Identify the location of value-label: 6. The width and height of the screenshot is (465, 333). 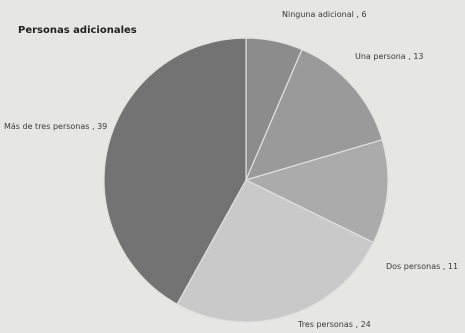
(364, 14).